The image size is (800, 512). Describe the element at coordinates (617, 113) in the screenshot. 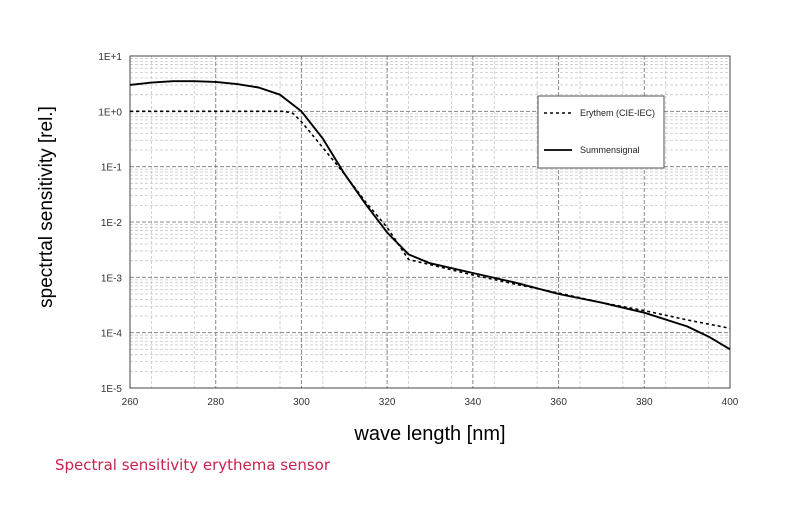

I see `legend-label-erythem: Erythem (CIE-IEC)` at that location.